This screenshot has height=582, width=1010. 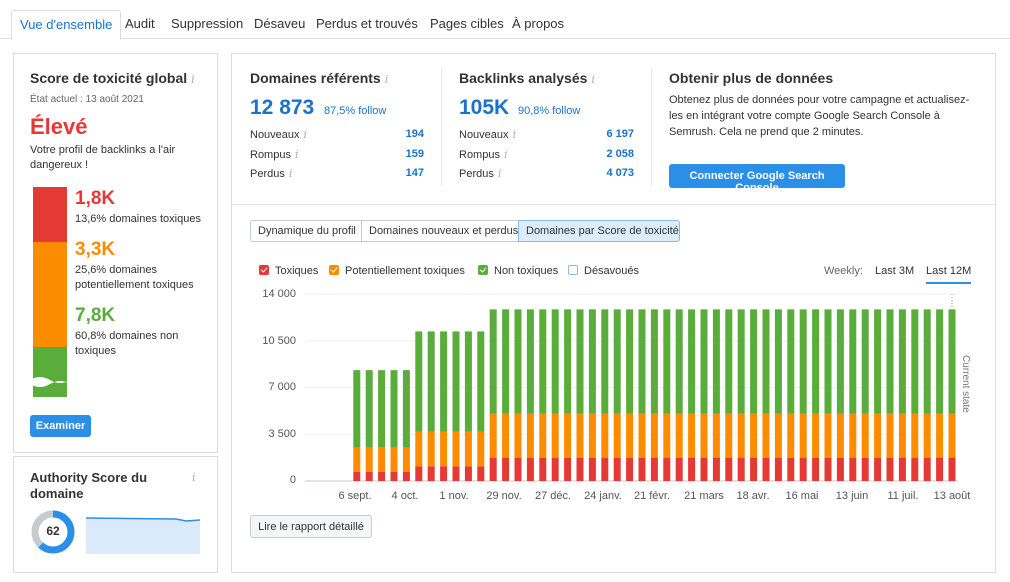 What do you see at coordinates (757, 179) in the screenshot?
I see `connect-gsc-button: Connecter Google Search Console` at bounding box center [757, 179].